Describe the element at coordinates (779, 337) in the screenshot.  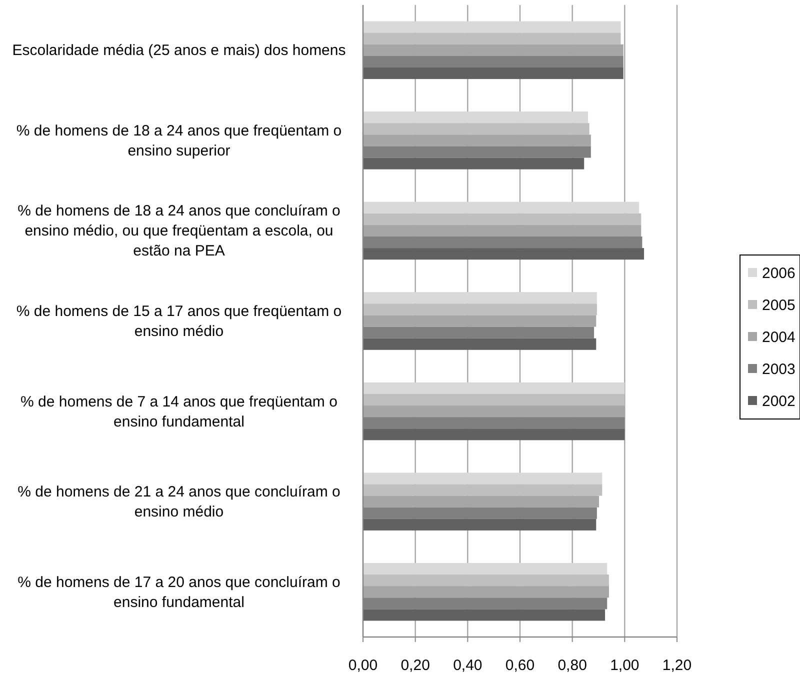
I see `legend-label: 2004` at that location.